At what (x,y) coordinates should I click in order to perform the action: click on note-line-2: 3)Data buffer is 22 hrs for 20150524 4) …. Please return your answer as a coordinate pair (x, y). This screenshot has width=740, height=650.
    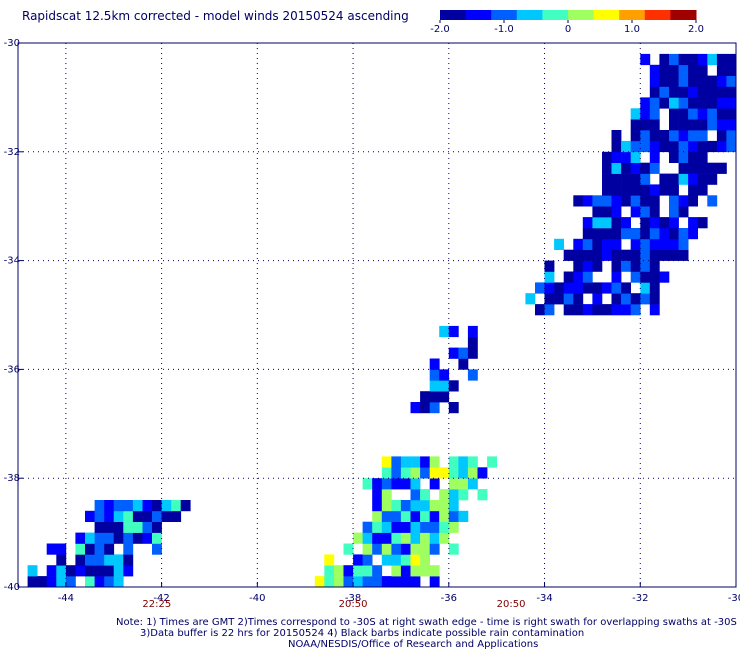
    Looking at the image, I should click on (362, 633).